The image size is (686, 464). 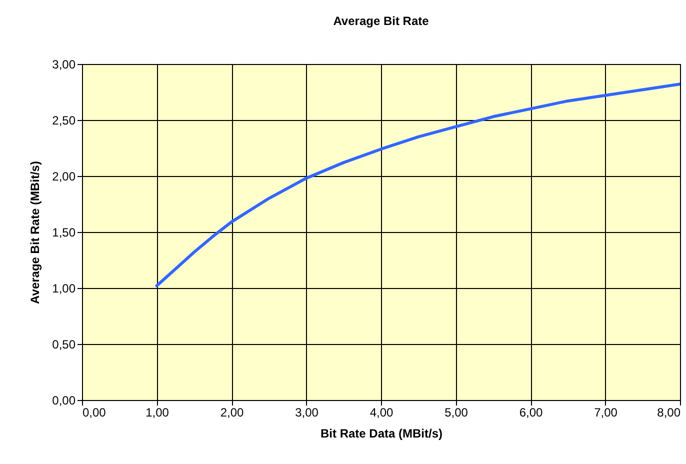 I want to click on y-tick-label: 1,50, so click(x=64, y=233).